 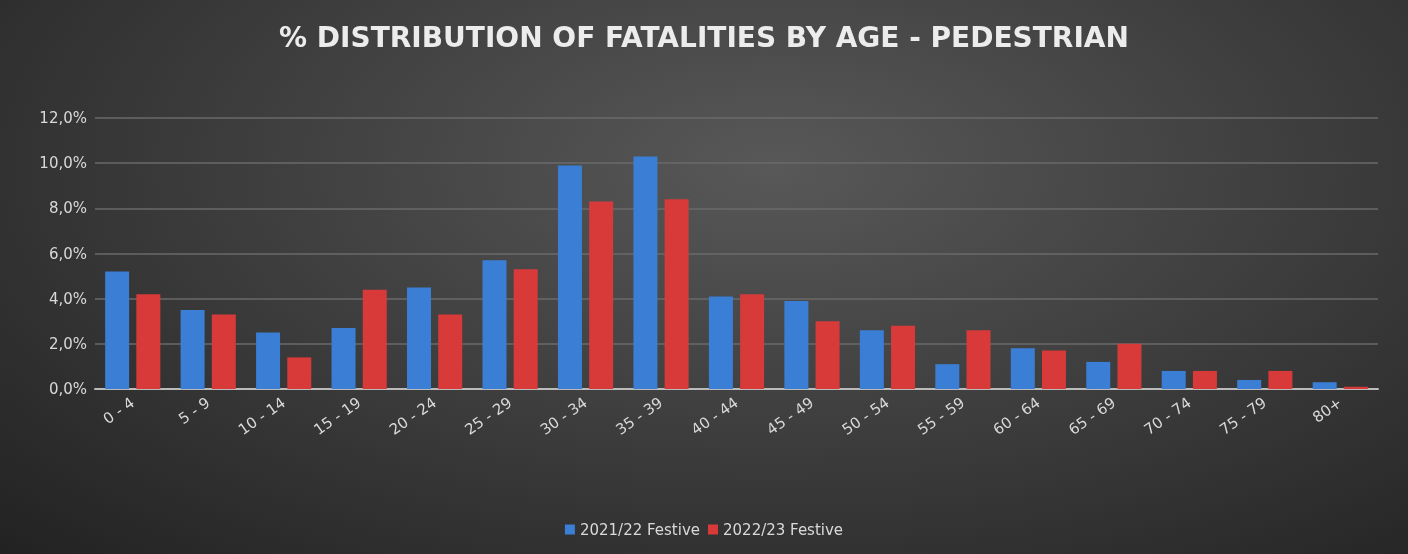 I want to click on legend-label: 2022/23 Festive, so click(x=783, y=529).